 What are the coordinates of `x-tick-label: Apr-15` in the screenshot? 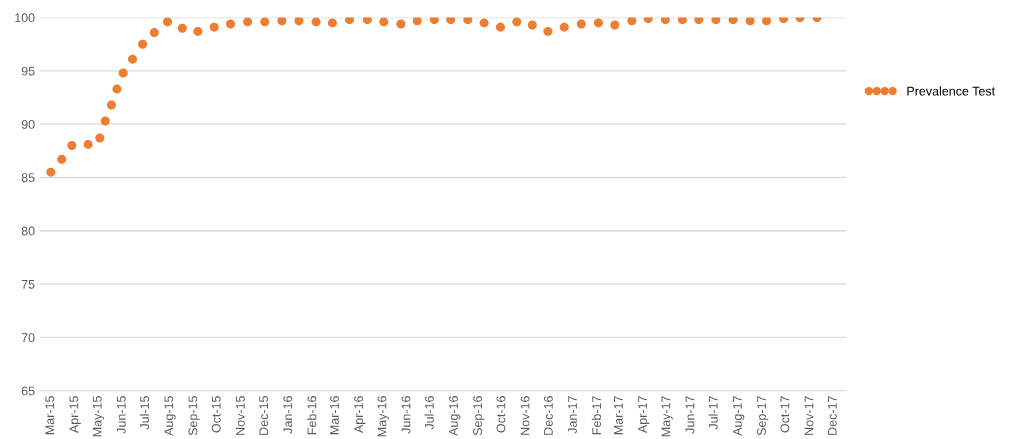 It's located at (75, 415).